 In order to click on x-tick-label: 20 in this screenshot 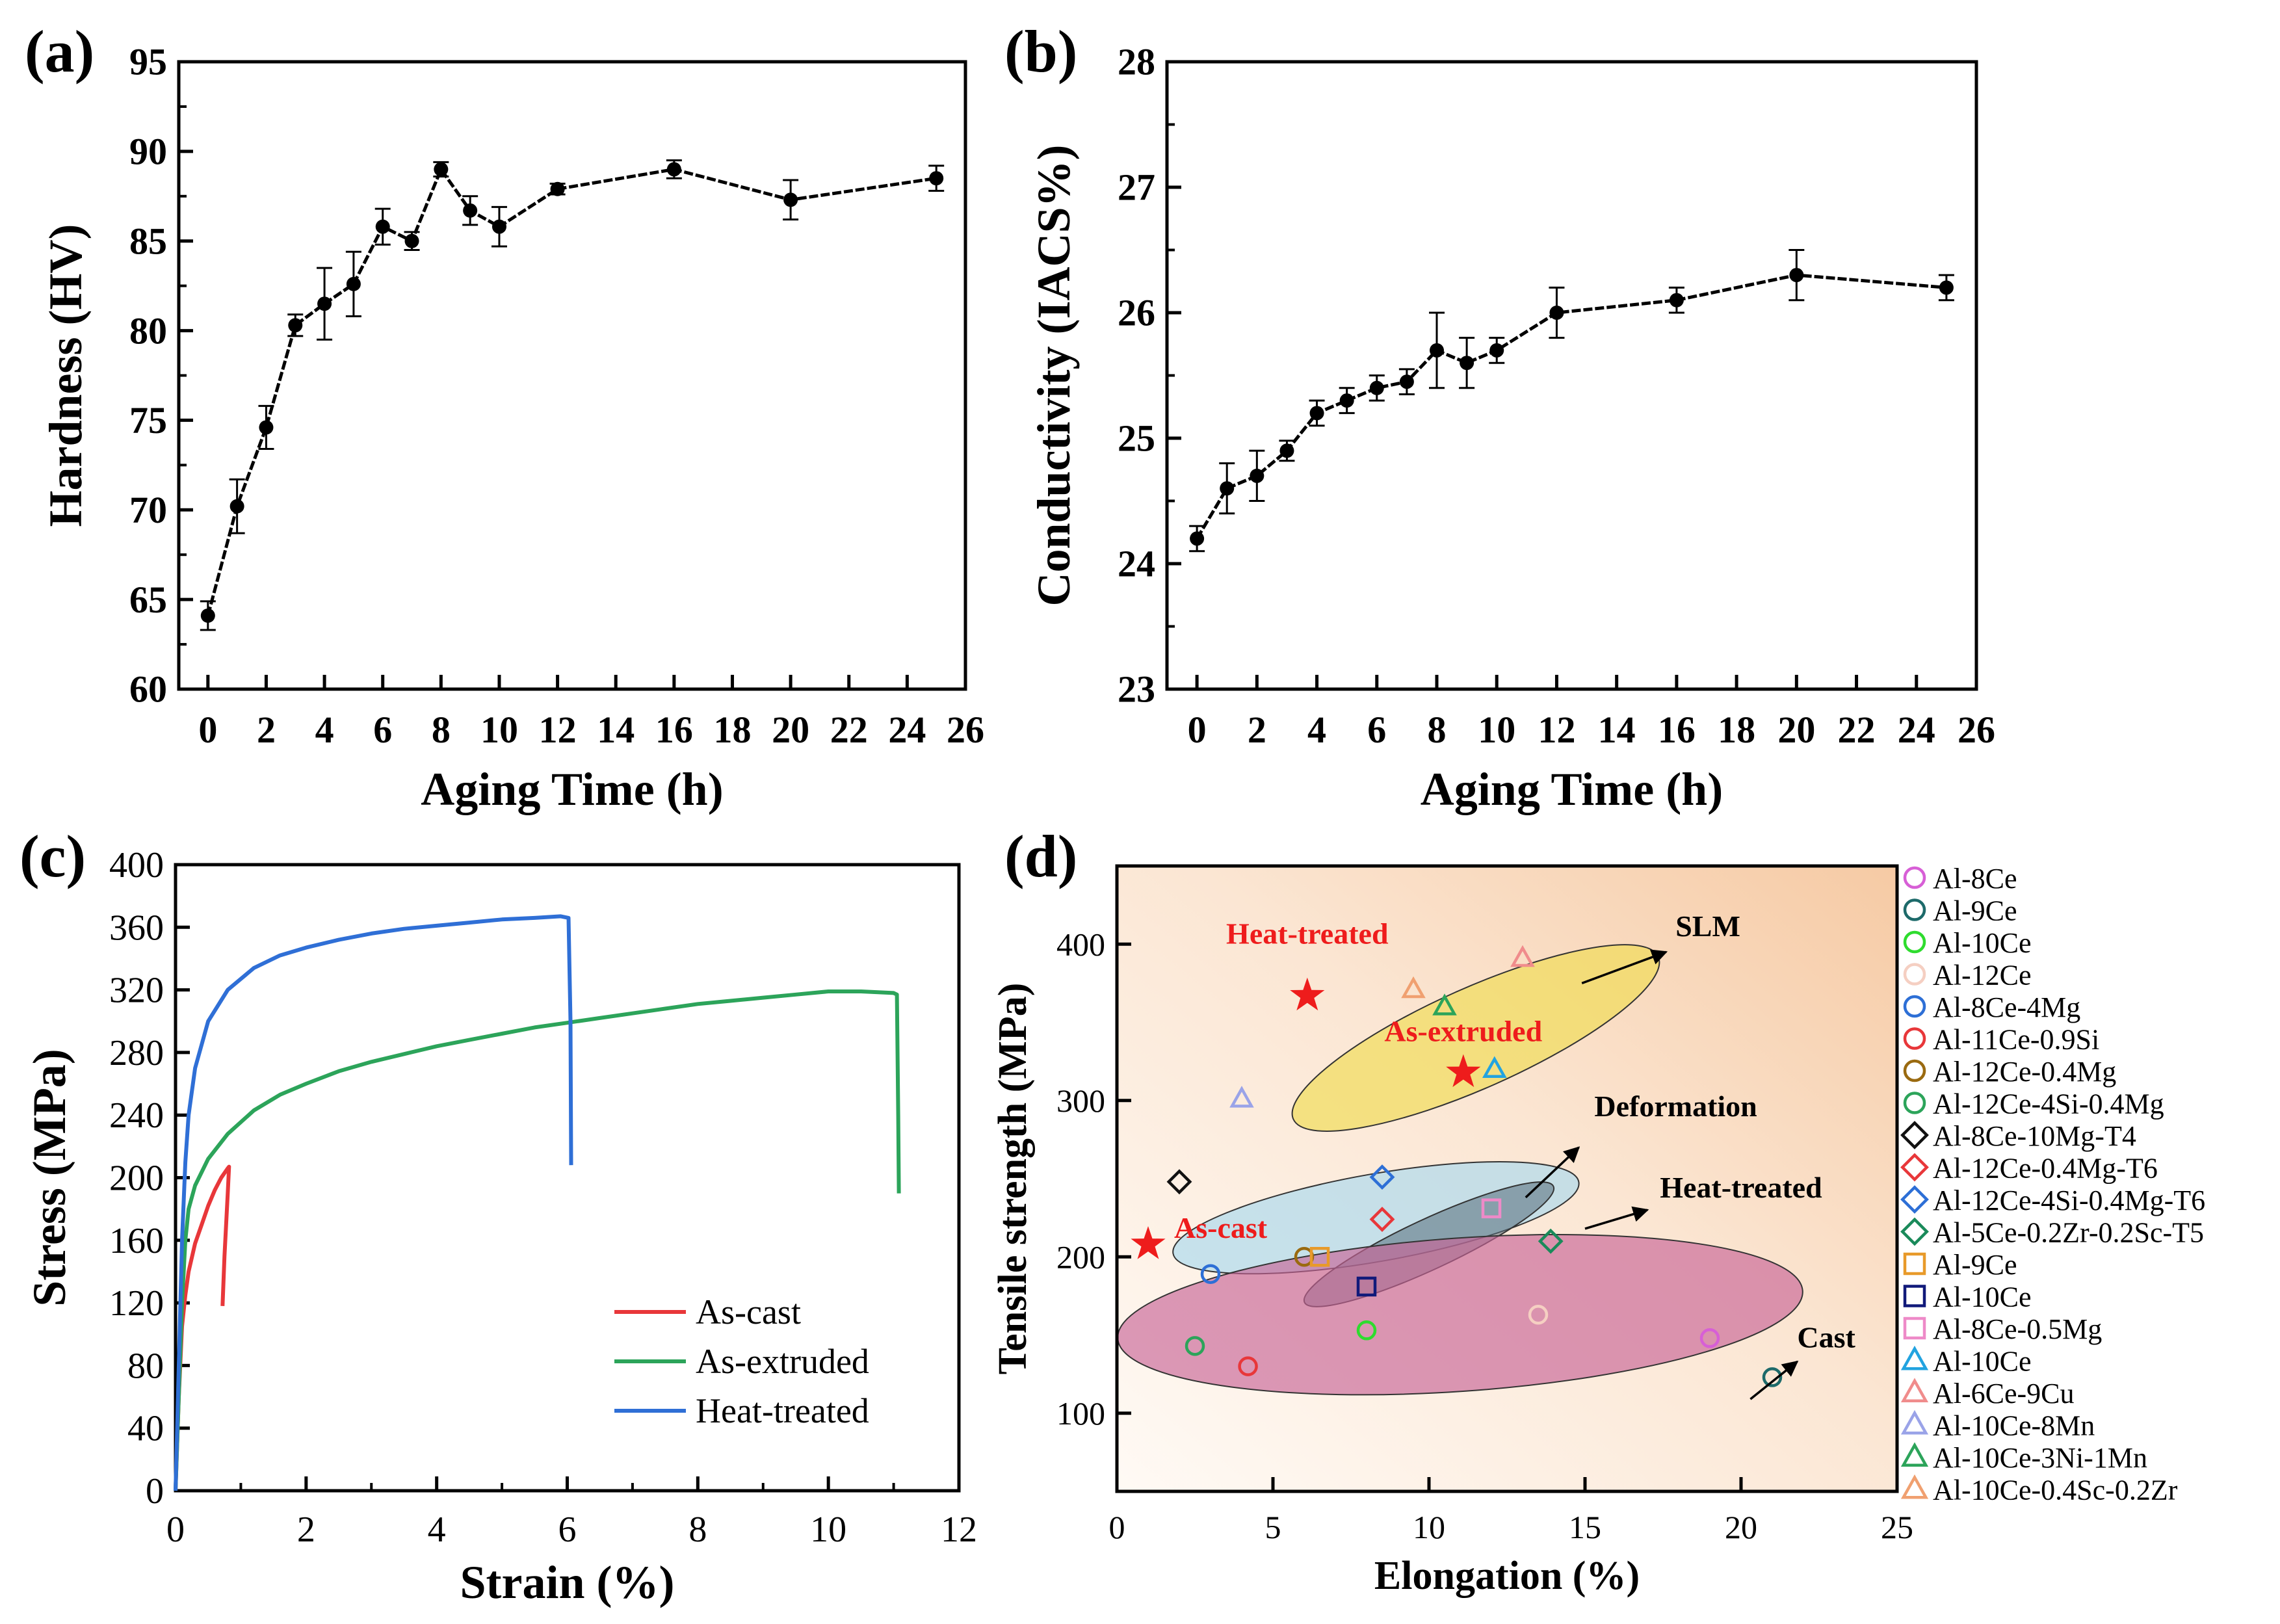, I will do `click(1796, 730)`.